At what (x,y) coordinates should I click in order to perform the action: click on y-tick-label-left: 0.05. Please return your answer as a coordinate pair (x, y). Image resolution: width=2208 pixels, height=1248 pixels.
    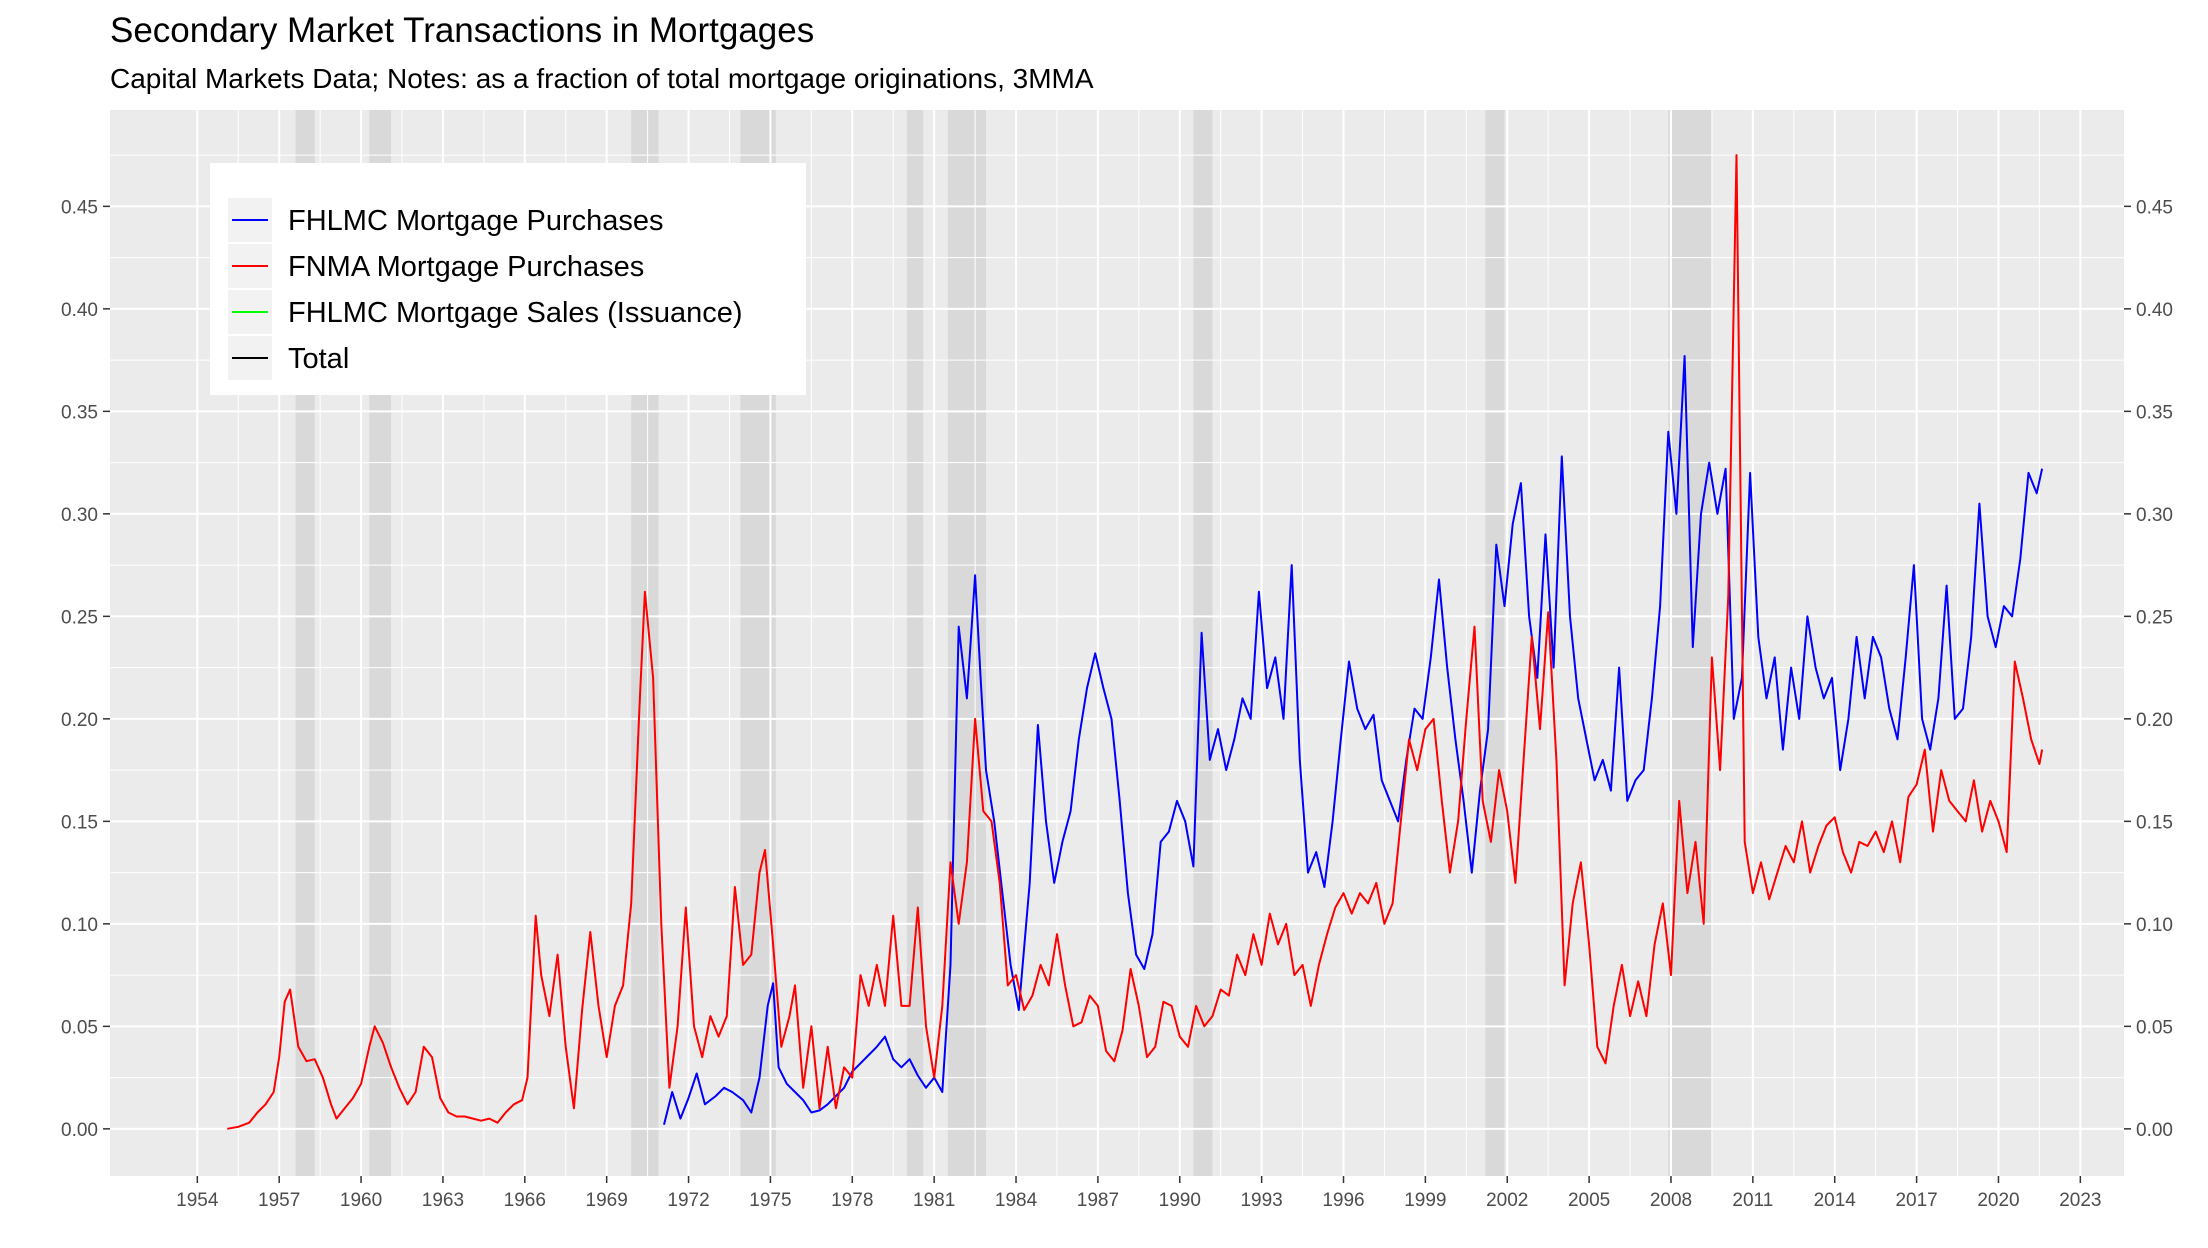
    Looking at the image, I should click on (79, 1027).